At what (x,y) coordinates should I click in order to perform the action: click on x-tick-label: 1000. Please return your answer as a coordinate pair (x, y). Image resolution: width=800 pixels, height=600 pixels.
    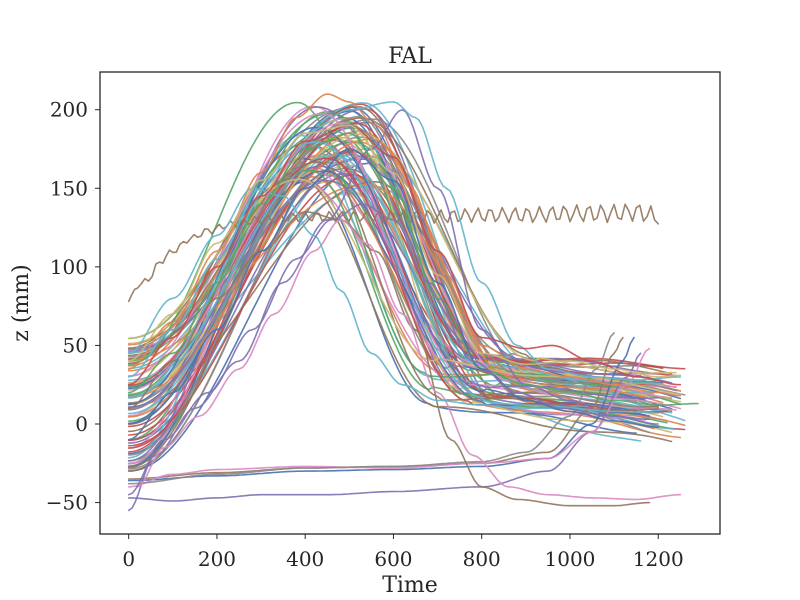
    Looking at the image, I should click on (570, 559).